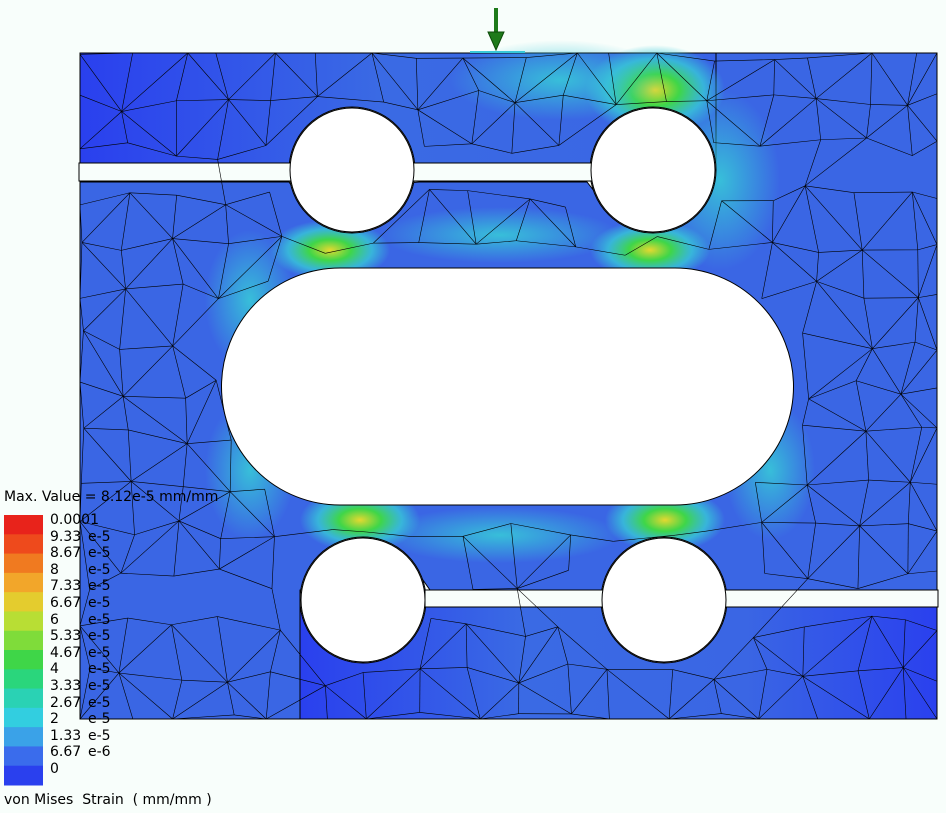  Describe the element at coordinates (501, 172) in the screenshot. I see `slit-top-middle` at that location.